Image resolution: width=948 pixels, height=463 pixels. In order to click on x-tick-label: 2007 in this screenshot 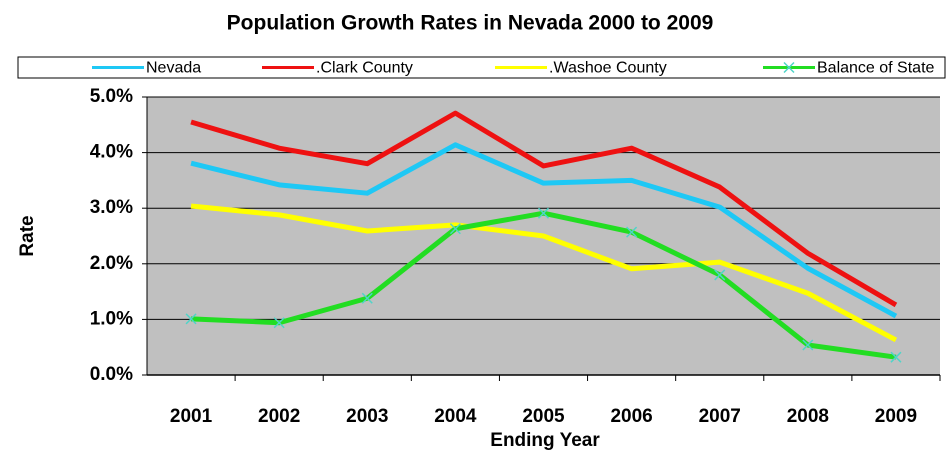, I will do `click(720, 416)`.